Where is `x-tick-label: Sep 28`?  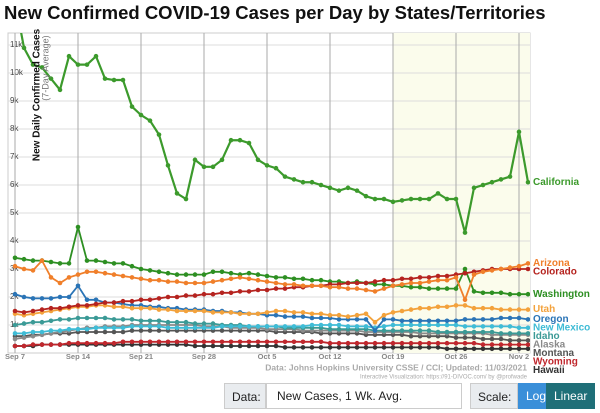
x-tick-label: Sep 28 is located at coordinates (204, 356).